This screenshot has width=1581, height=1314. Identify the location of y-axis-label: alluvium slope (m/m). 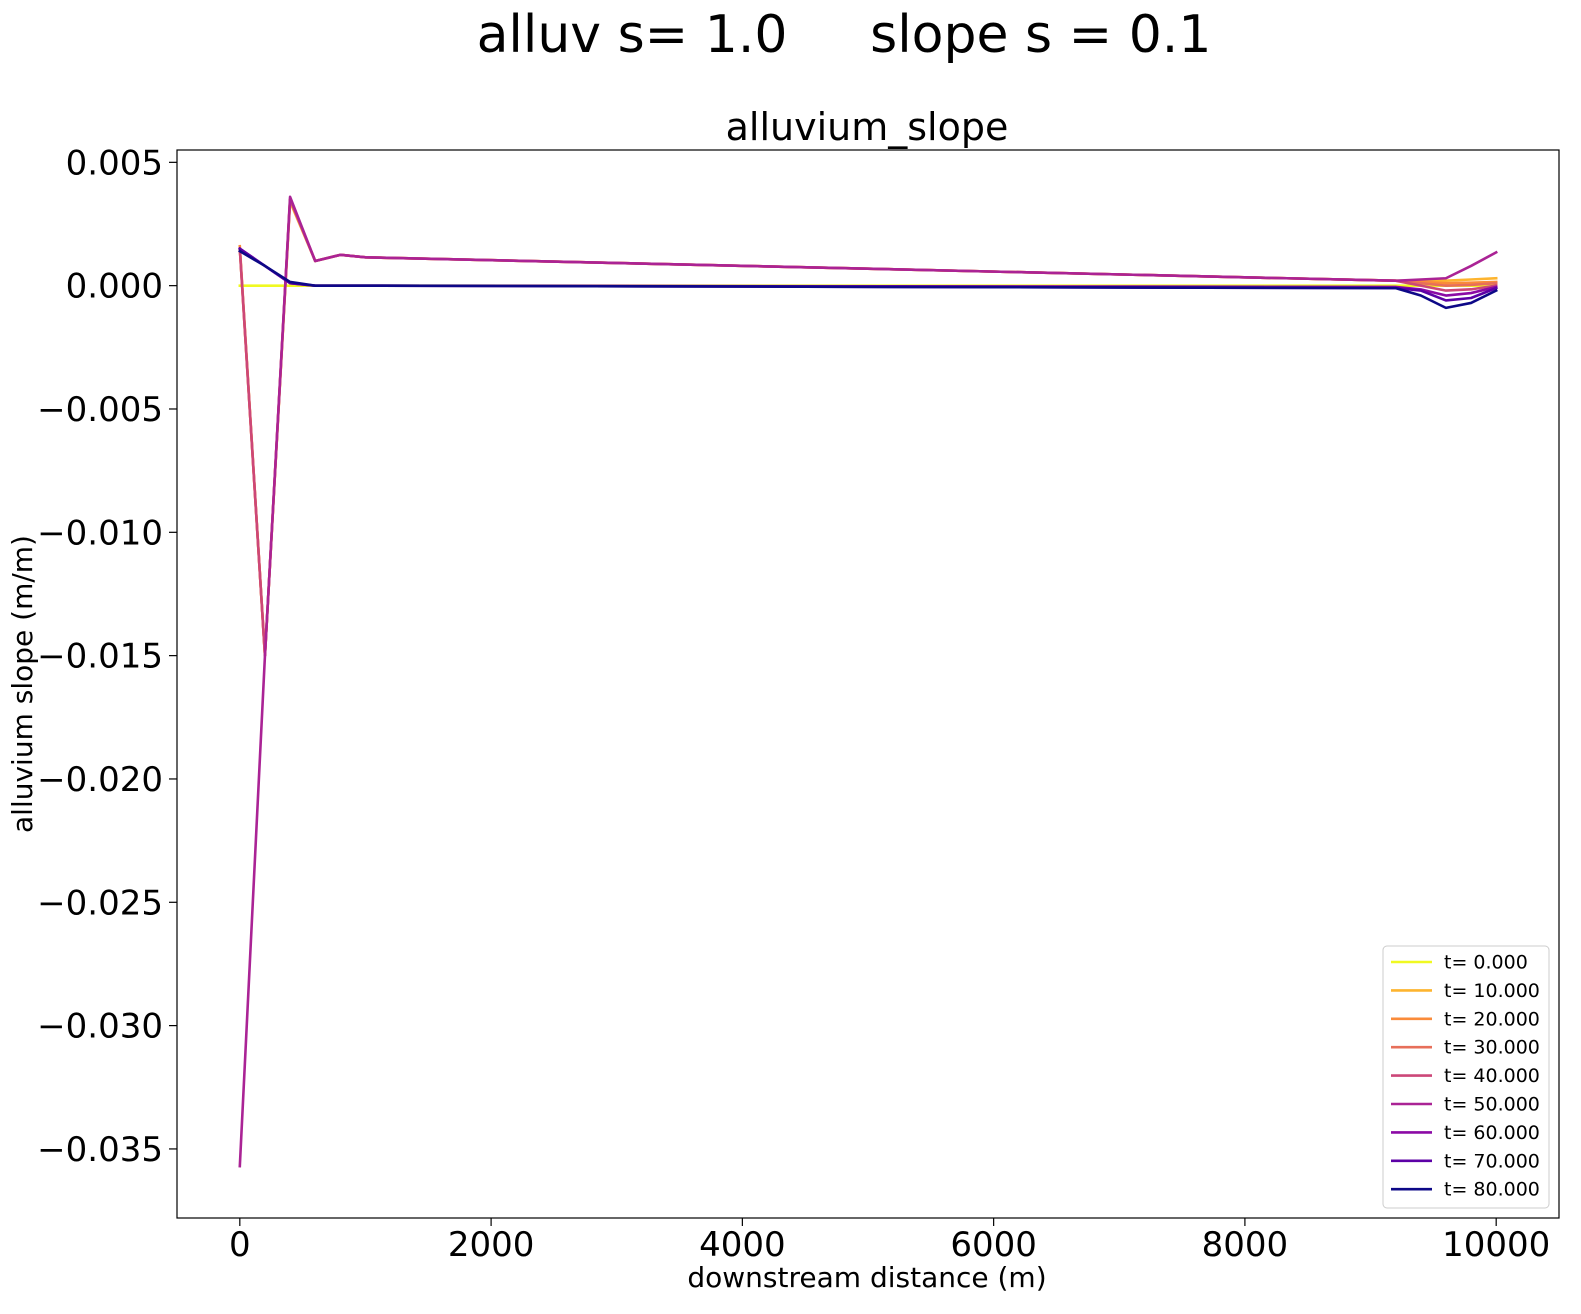
(22, 684).